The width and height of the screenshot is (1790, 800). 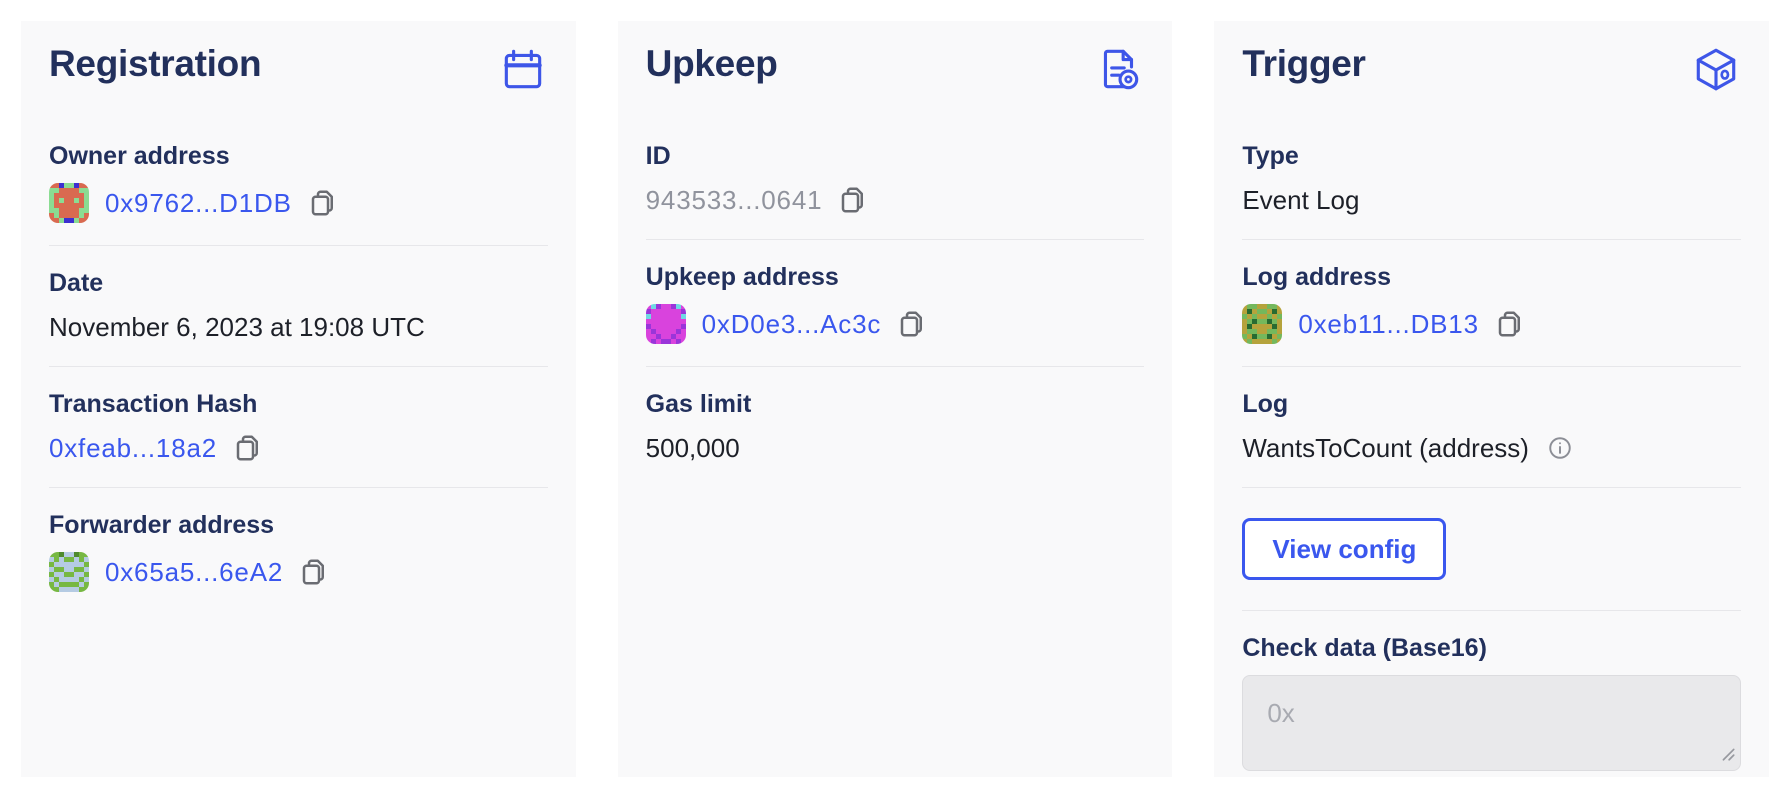 What do you see at coordinates (1388, 324) in the screenshot?
I see `log-address-link: 0xeb11...DB13` at bounding box center [1388, 324].